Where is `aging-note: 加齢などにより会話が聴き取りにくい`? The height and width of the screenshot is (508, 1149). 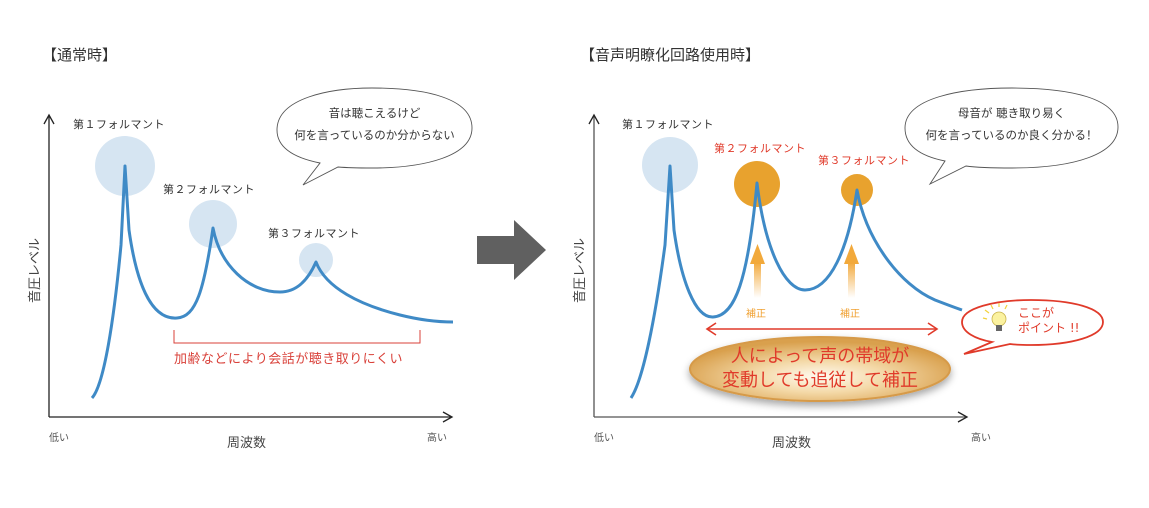 aging-note: 加齢などにより会話が聴き取りにくい is located at coordinates (288, 359).